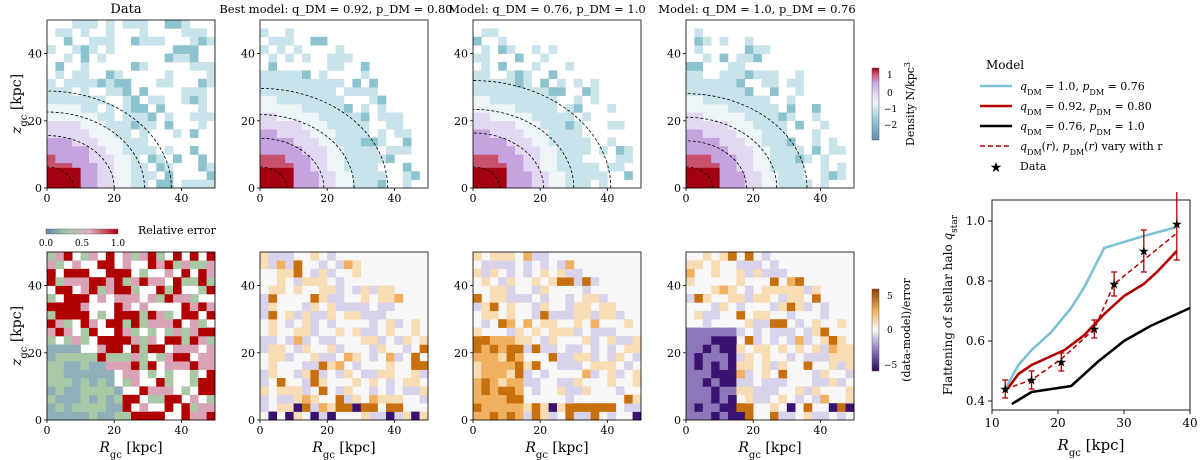 The image size is (1200, 460). I want to click on y-tick-label: 20, so click(35, 121).